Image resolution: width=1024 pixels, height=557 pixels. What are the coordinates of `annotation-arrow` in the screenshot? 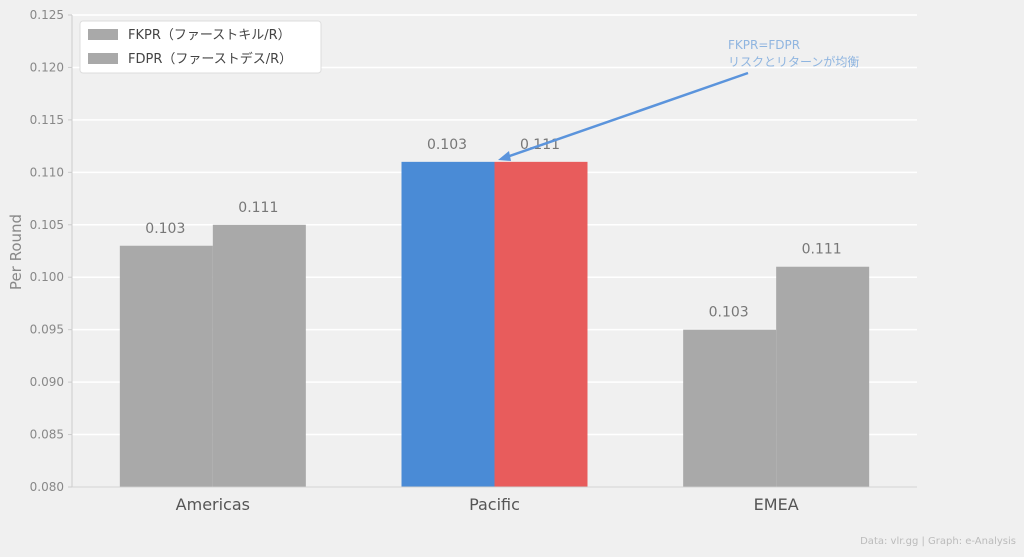 It's located at (626, 115).